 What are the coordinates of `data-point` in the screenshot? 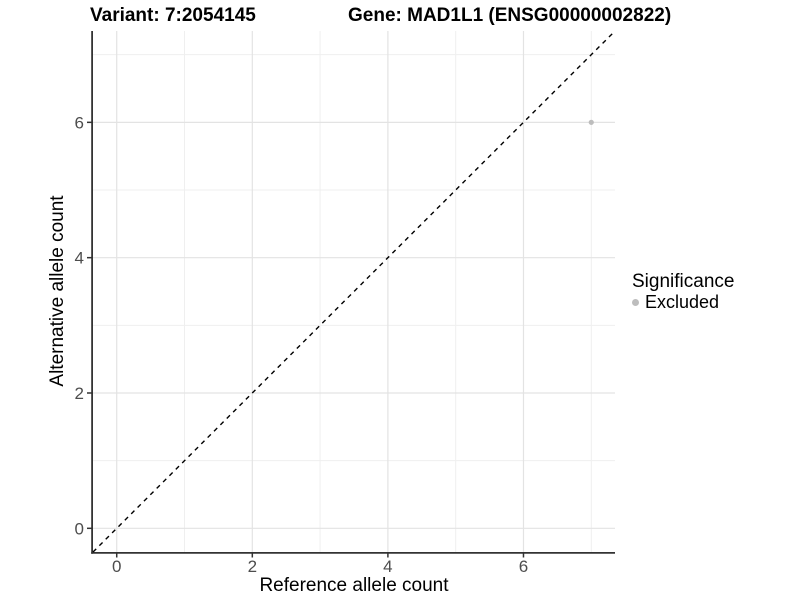 It's located at (591, 122).